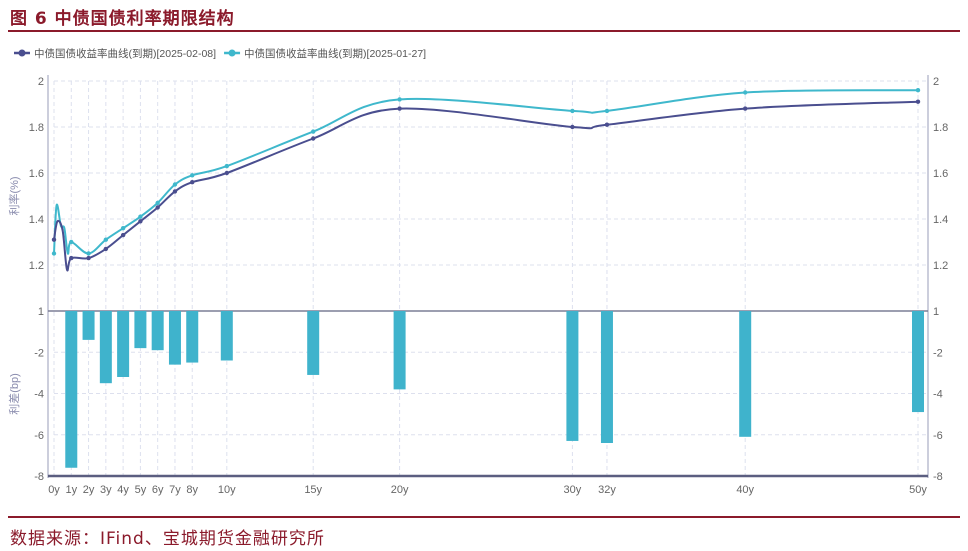  What do you see at coordinates (141, 490) in the screenshot?
I see `x-tick-label: 5y` at bounding box center [141, 490].